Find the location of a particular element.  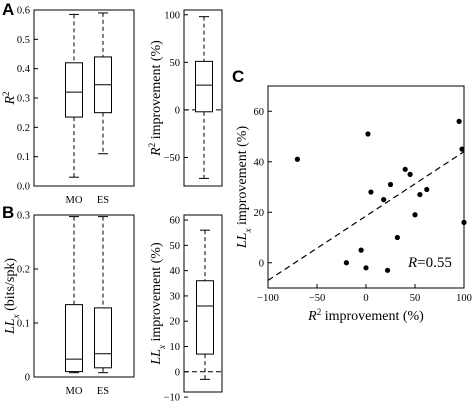

A-left-frame is located at coordinates (84, 98).